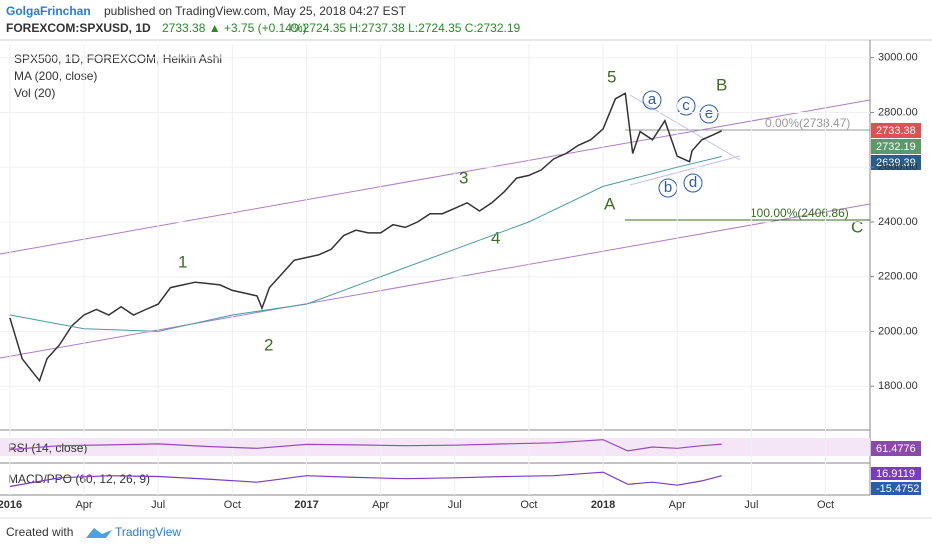 The width and height of the screenshot is (932, 555). What do you see at coordinates (495, 237) in the screenshot?
I see `wave-label: 4` at bounding box center [495, 237].